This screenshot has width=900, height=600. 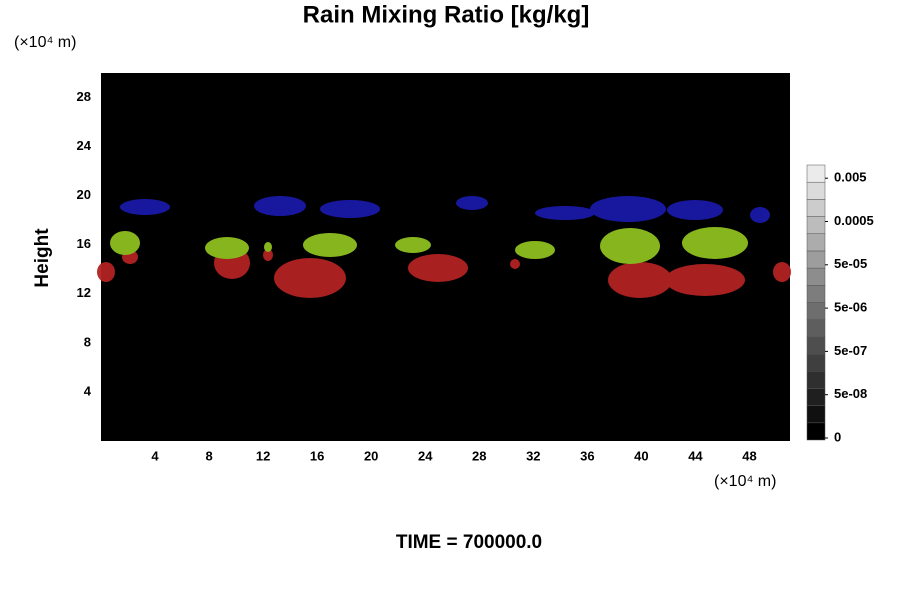 What do you see at coordinates (425, 455) in the screenshot?
I see `x-tick-label: 24` at bounding box center [425, 455].